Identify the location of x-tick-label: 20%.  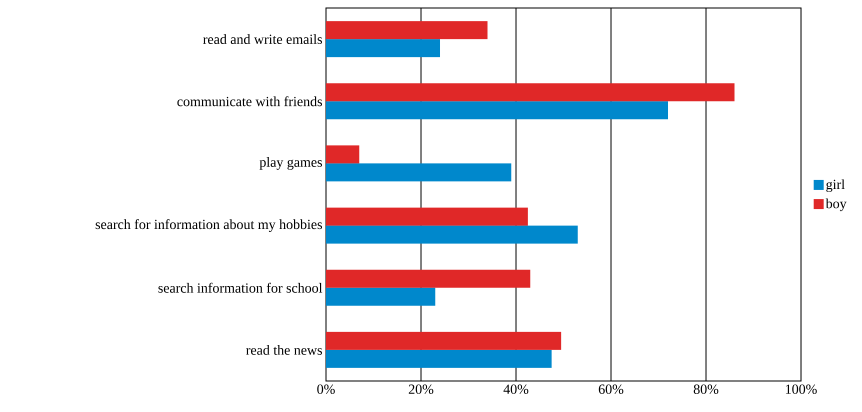
(421, 389).